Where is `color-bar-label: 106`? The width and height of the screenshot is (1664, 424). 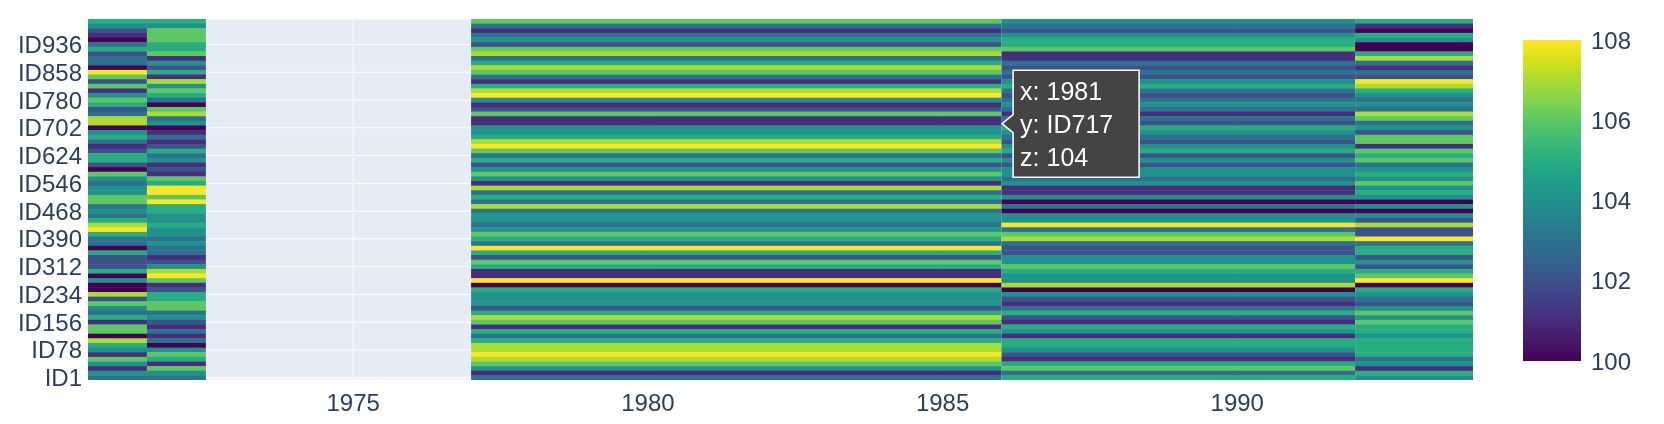
color-bar-label: 106 is located at coordinates (1611, 120).